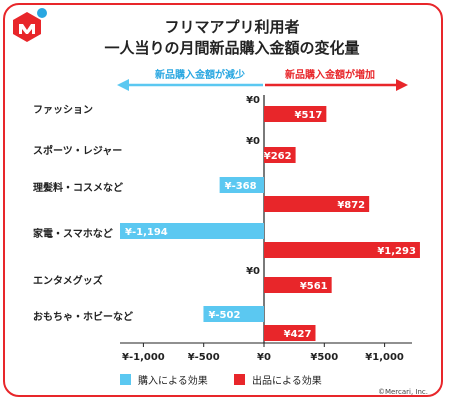 The width and height of the screenshot is (450, 404). What do you see at coordinates (396, 251) in the screenshot?
I see `bar-label-sell: ¥1,293` at bounding box center [396, 251].